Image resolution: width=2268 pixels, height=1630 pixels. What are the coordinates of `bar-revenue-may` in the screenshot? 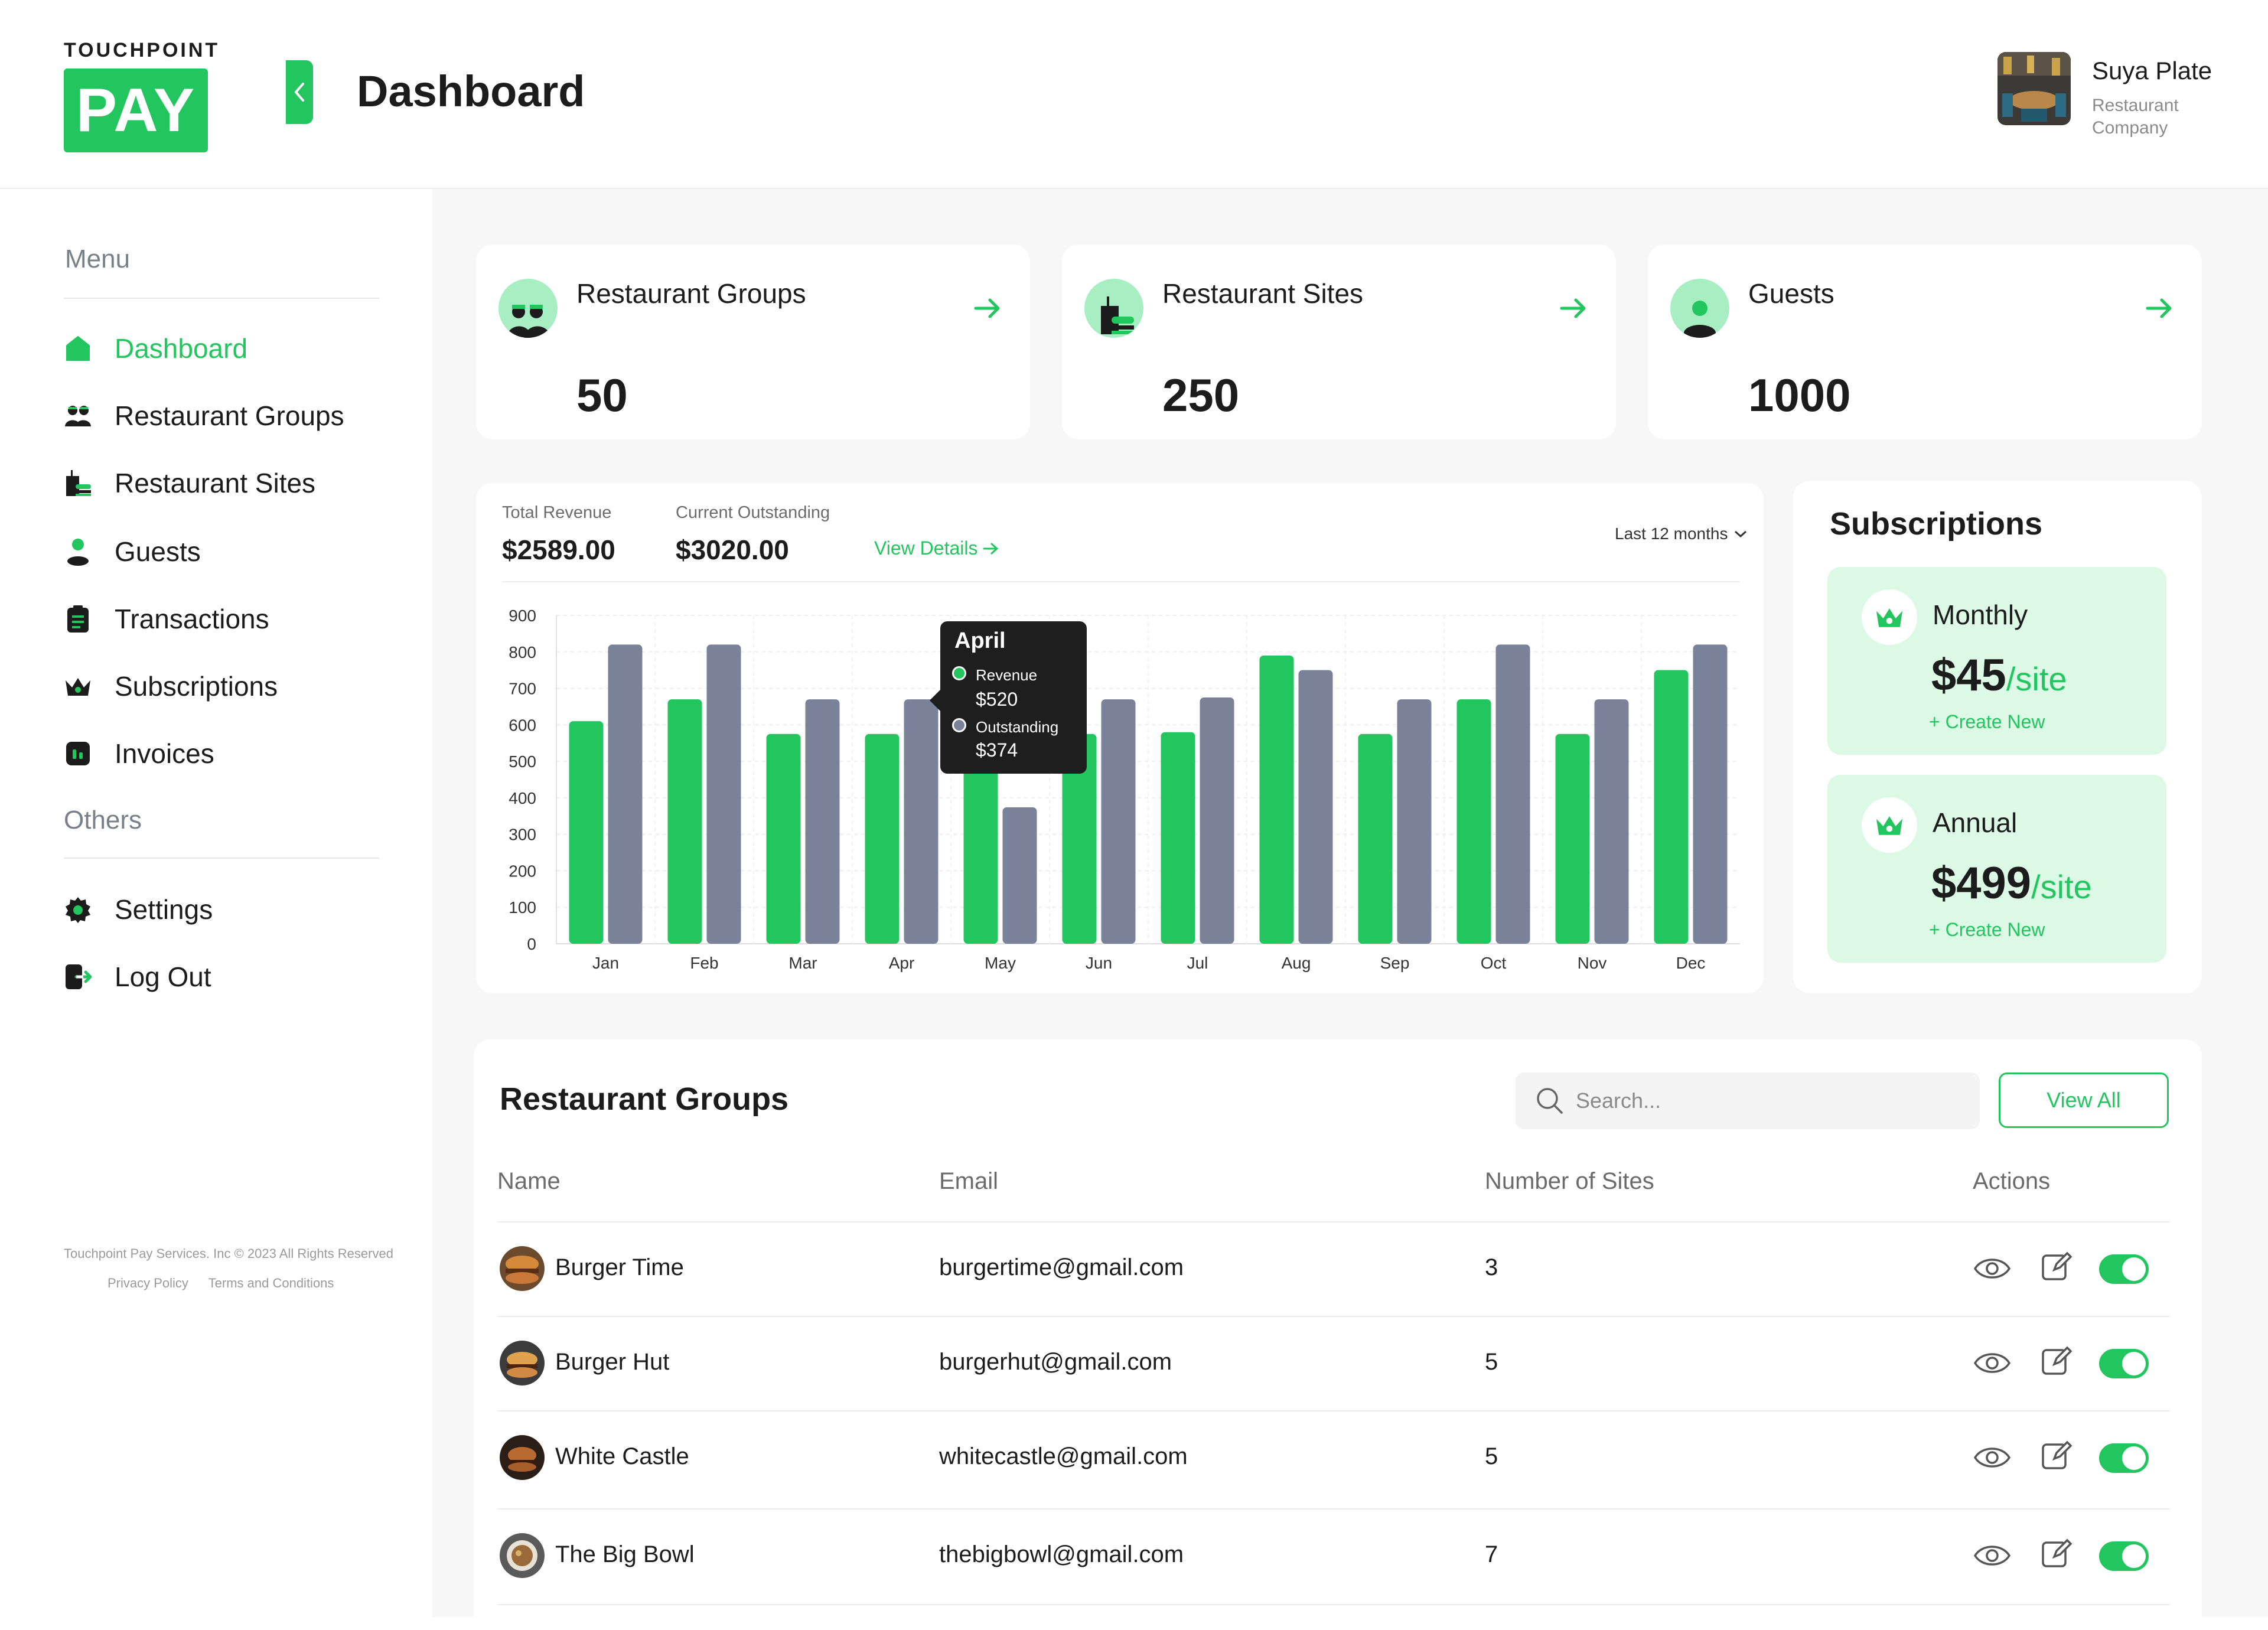 It's located at (980, 849).